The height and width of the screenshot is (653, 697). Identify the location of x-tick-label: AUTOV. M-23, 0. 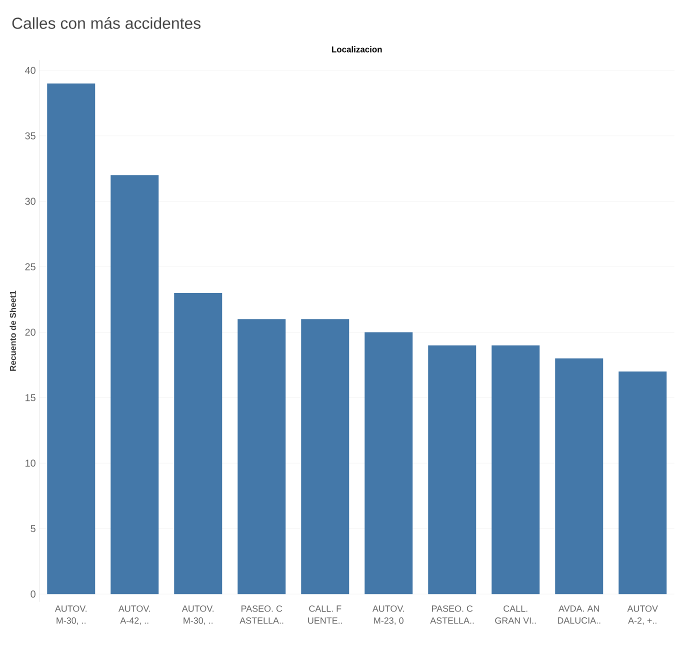
(388, 615).